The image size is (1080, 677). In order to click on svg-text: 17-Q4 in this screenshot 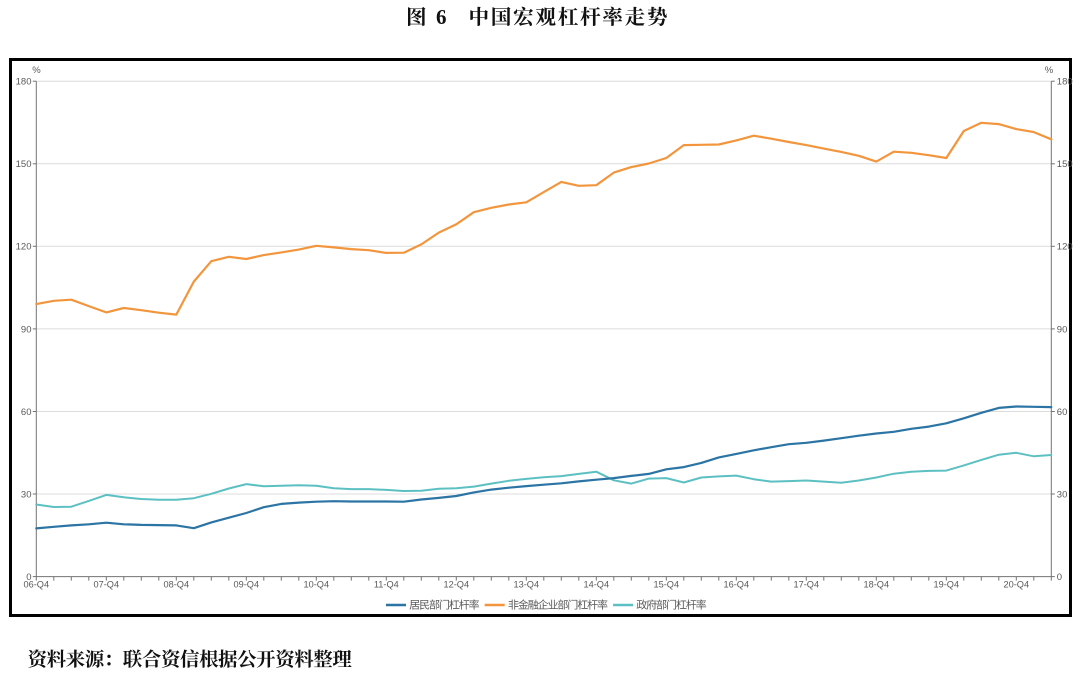, I will do `click(807, 585)`.